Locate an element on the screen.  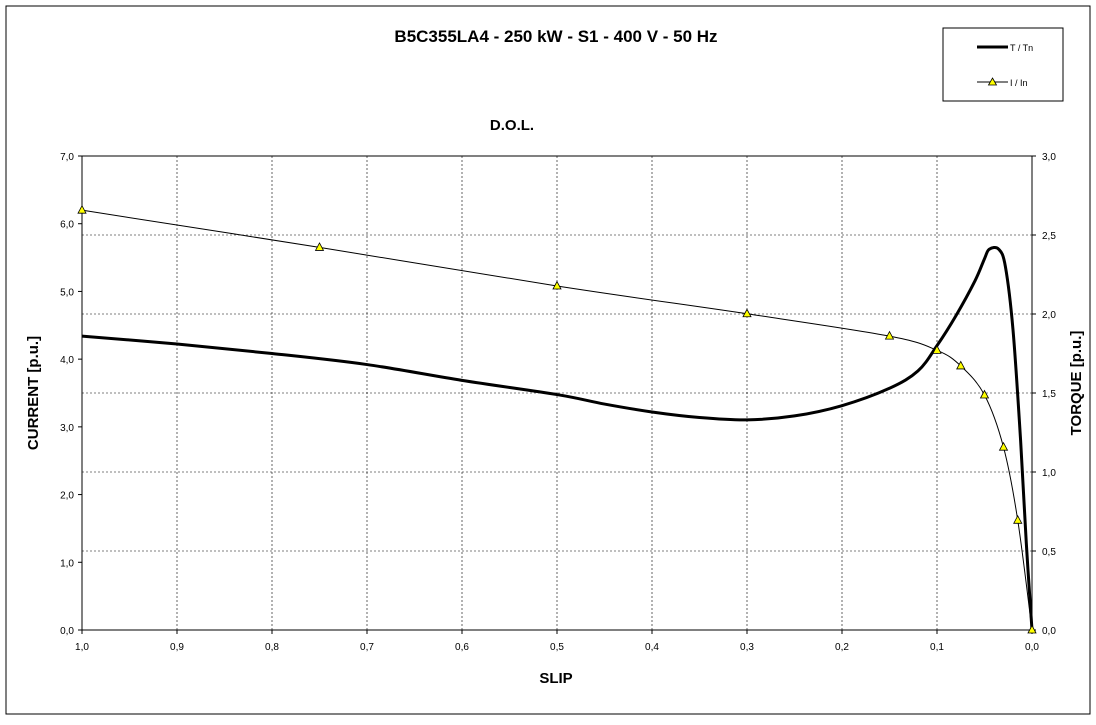
x-tick-label: 1,0 is located at coordinates (82, 647).